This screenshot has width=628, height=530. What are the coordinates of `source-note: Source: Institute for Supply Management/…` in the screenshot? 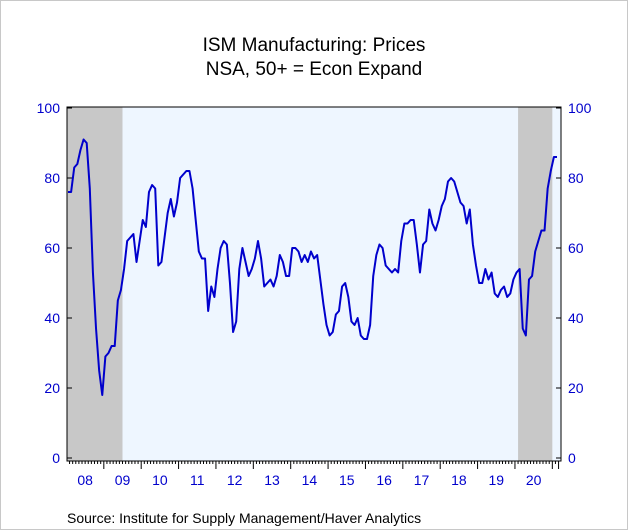 It's located at (244, 518).